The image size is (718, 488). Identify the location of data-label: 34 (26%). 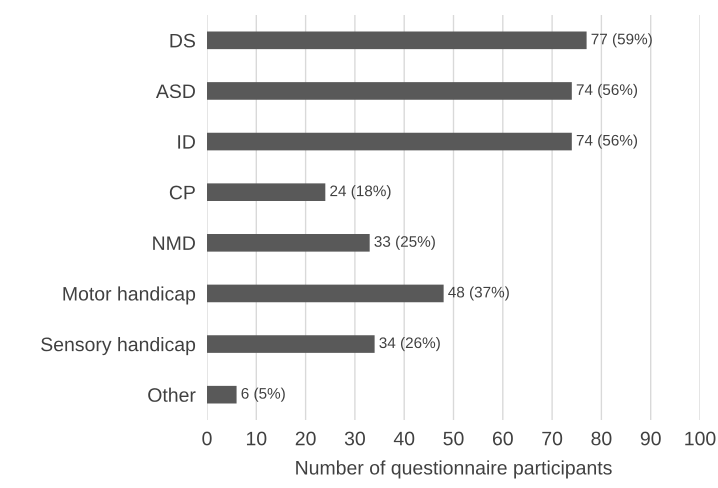
(409, 344).